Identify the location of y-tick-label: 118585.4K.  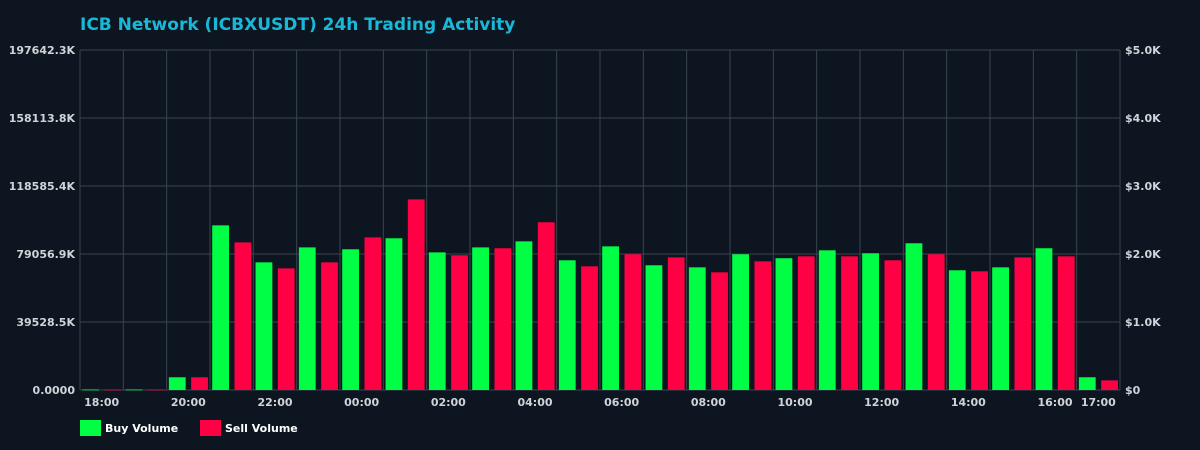
(42, 186).